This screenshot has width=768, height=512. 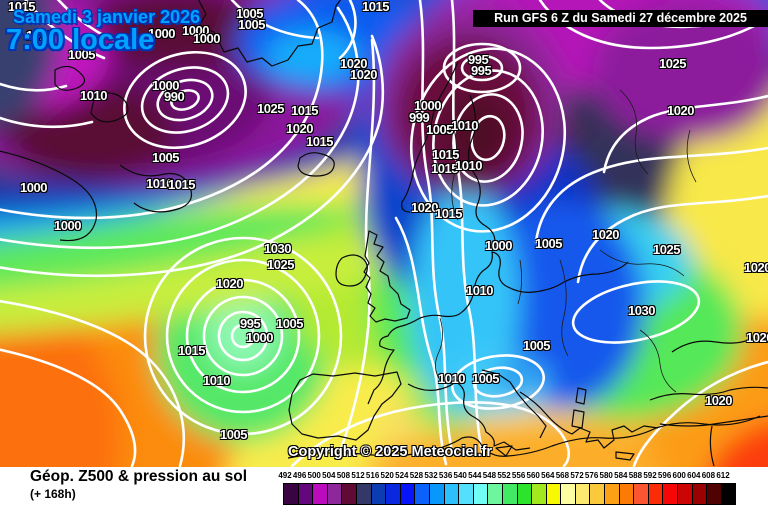 I want to click on legend-tick-label: 580, so click(x=606, y=475).